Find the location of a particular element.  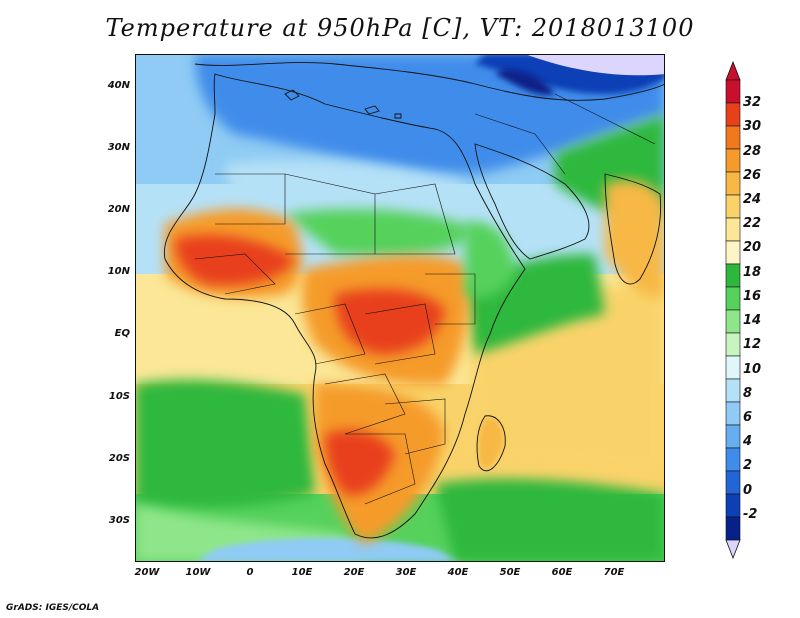

colorbar-label: 8 is located at coordinates (748, 393).